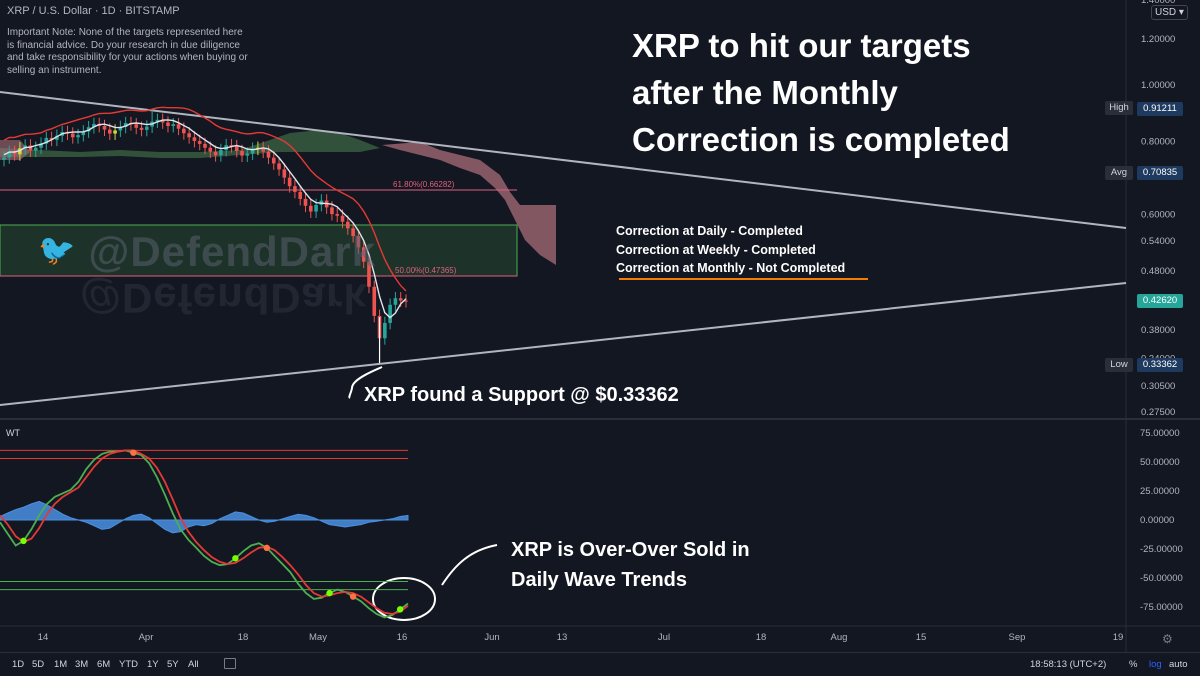 Image resolution: width=1200 pixels, height=676 pixels. I want to click on log-toggle: log, so click(1155, 664).